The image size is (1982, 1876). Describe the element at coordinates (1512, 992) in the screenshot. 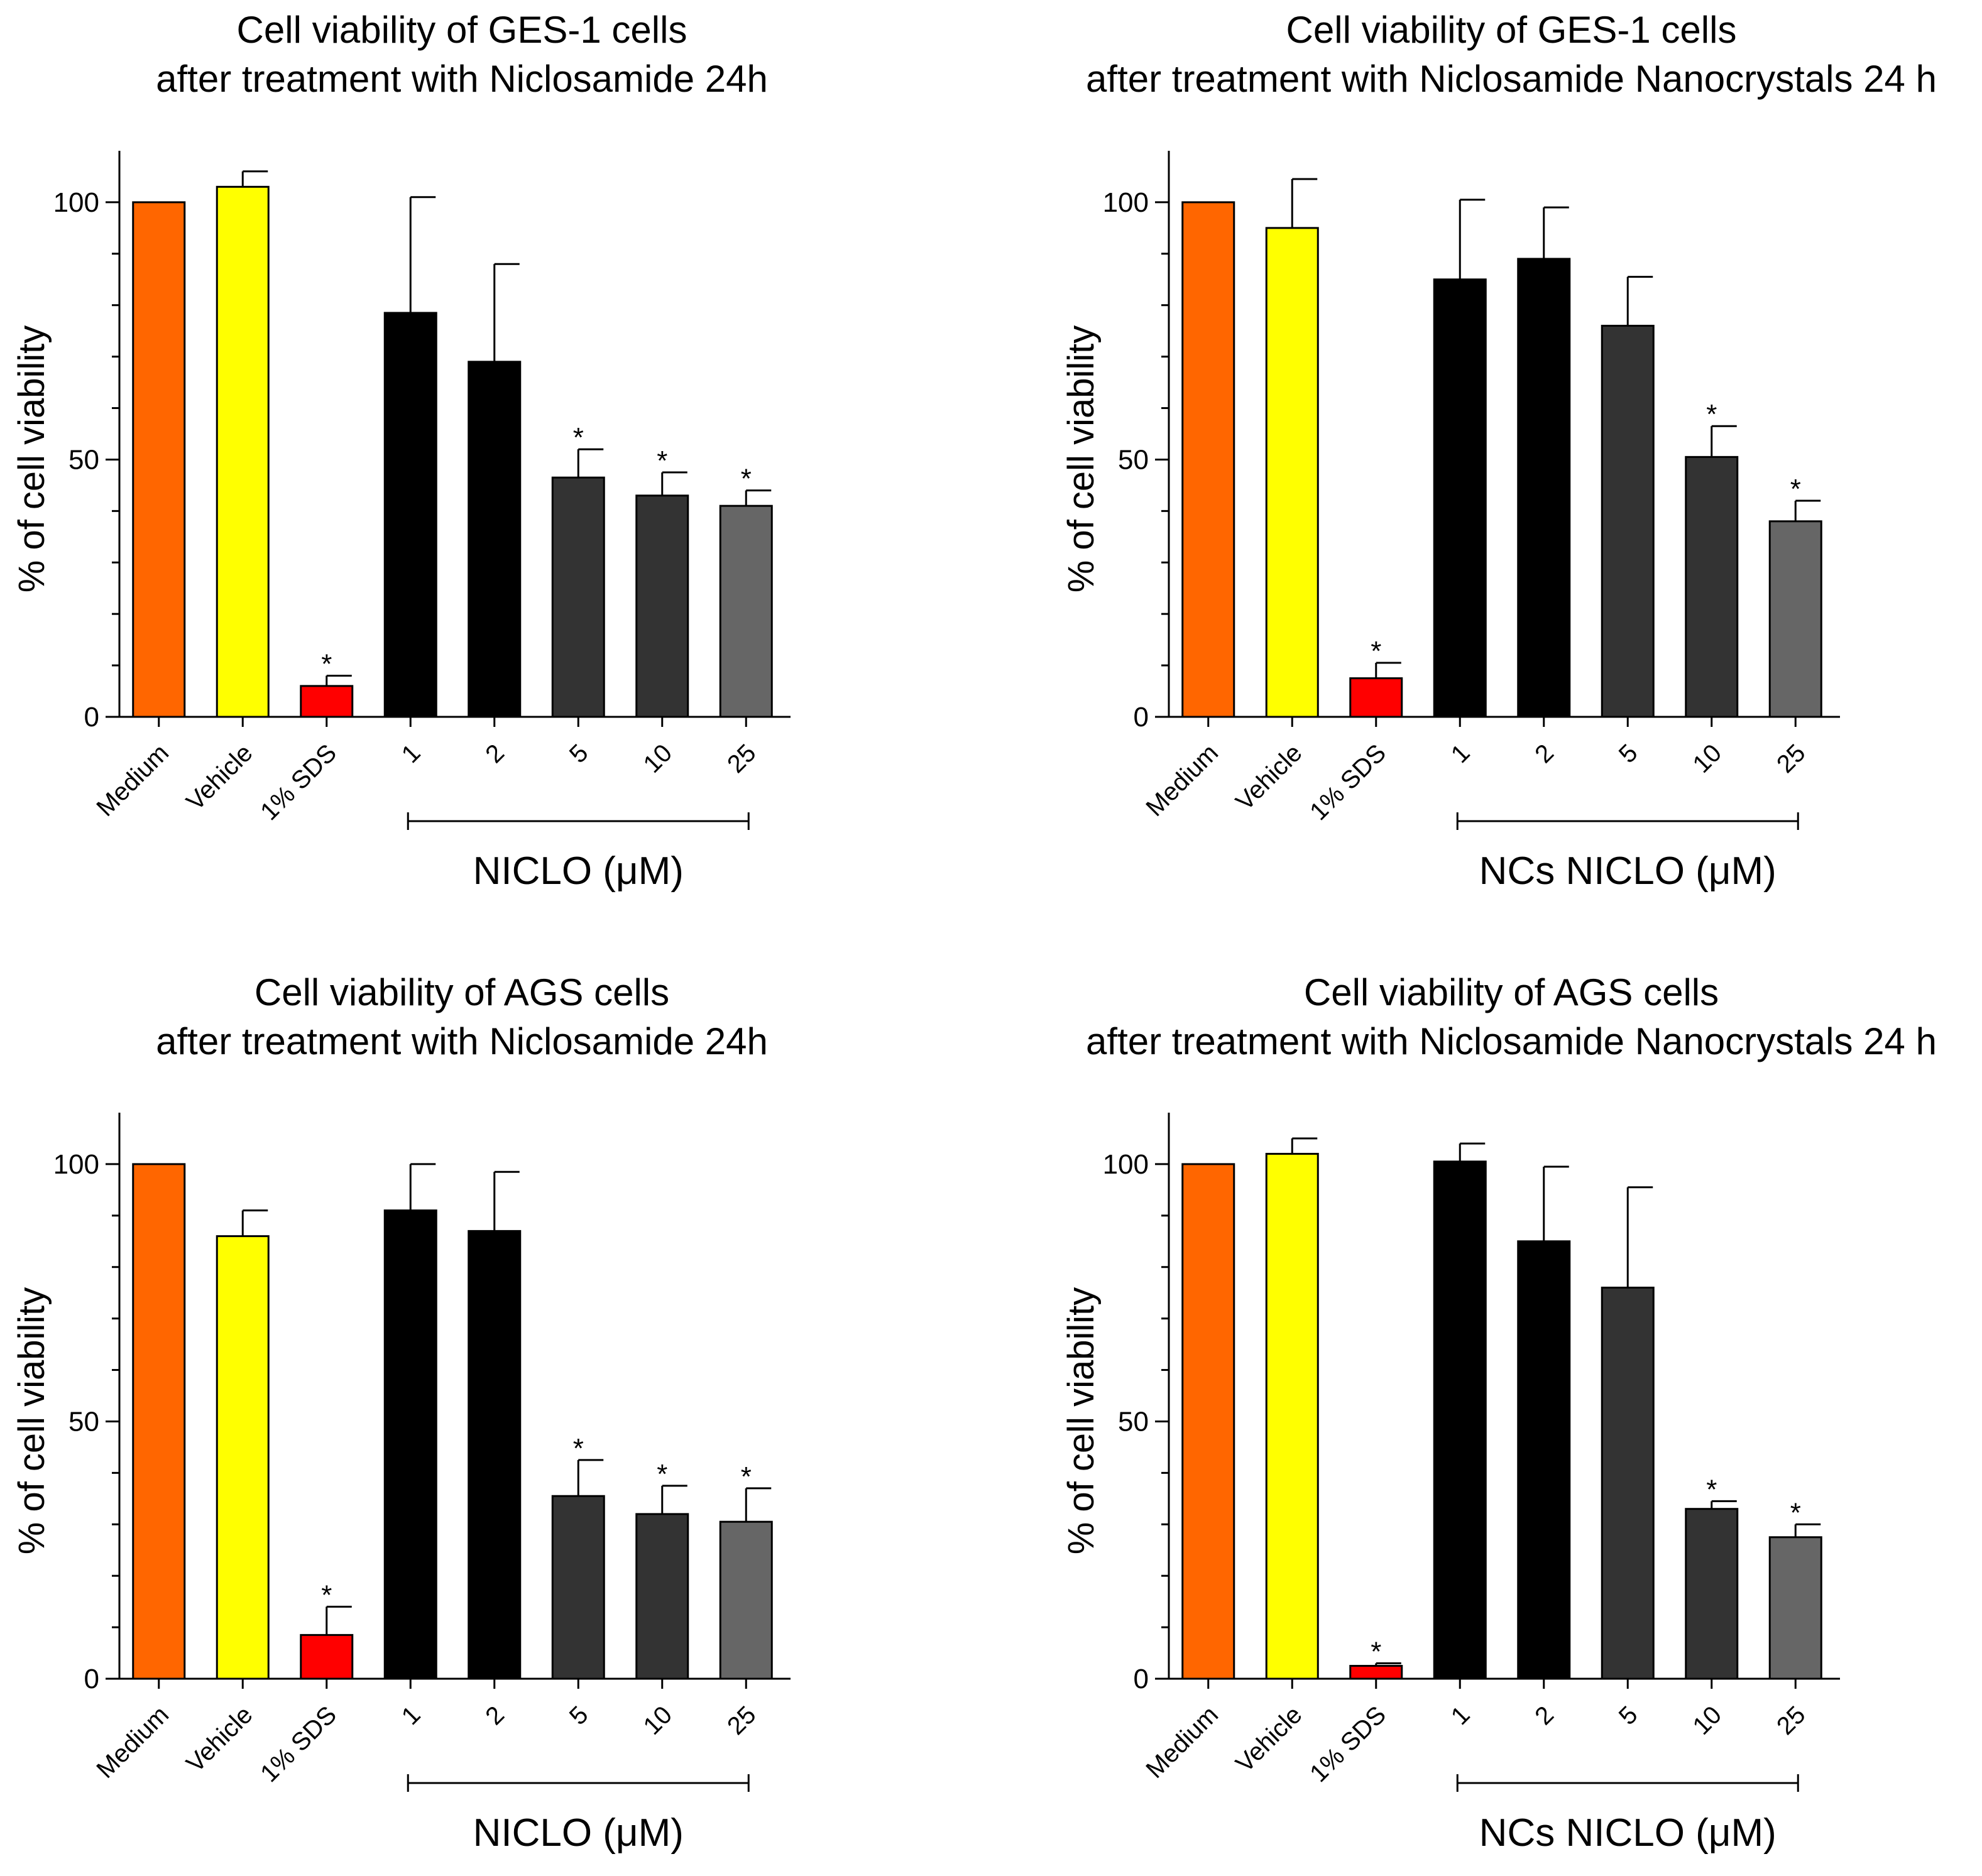

I see `chart-title-line1: Cell viability of AGS cells` at that location.